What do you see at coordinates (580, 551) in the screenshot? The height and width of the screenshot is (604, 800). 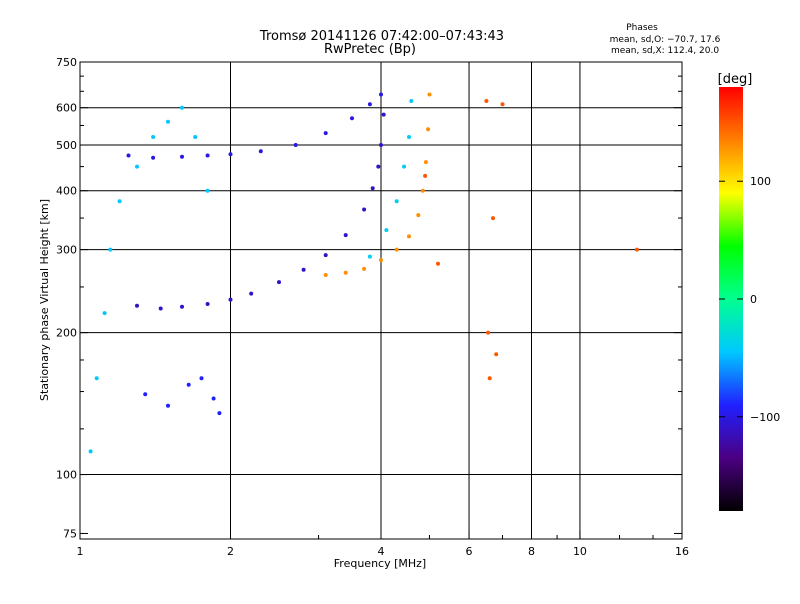 I see `x-tick-label: 10` at bounding box center [580, 551].